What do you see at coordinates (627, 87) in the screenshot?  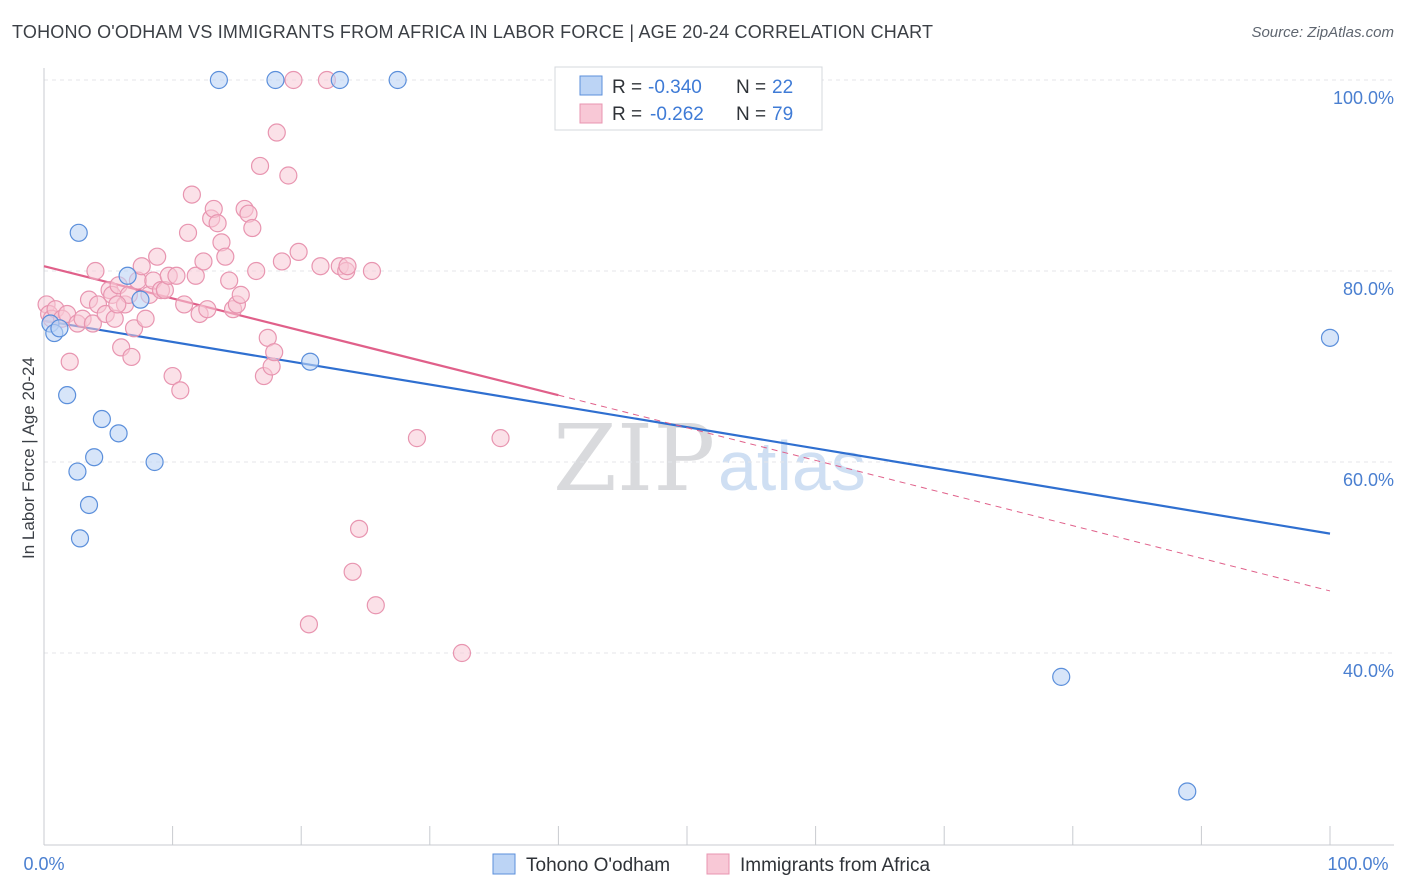 I see `legend-r-label-blue: R =` at bounding box center [627, 87].